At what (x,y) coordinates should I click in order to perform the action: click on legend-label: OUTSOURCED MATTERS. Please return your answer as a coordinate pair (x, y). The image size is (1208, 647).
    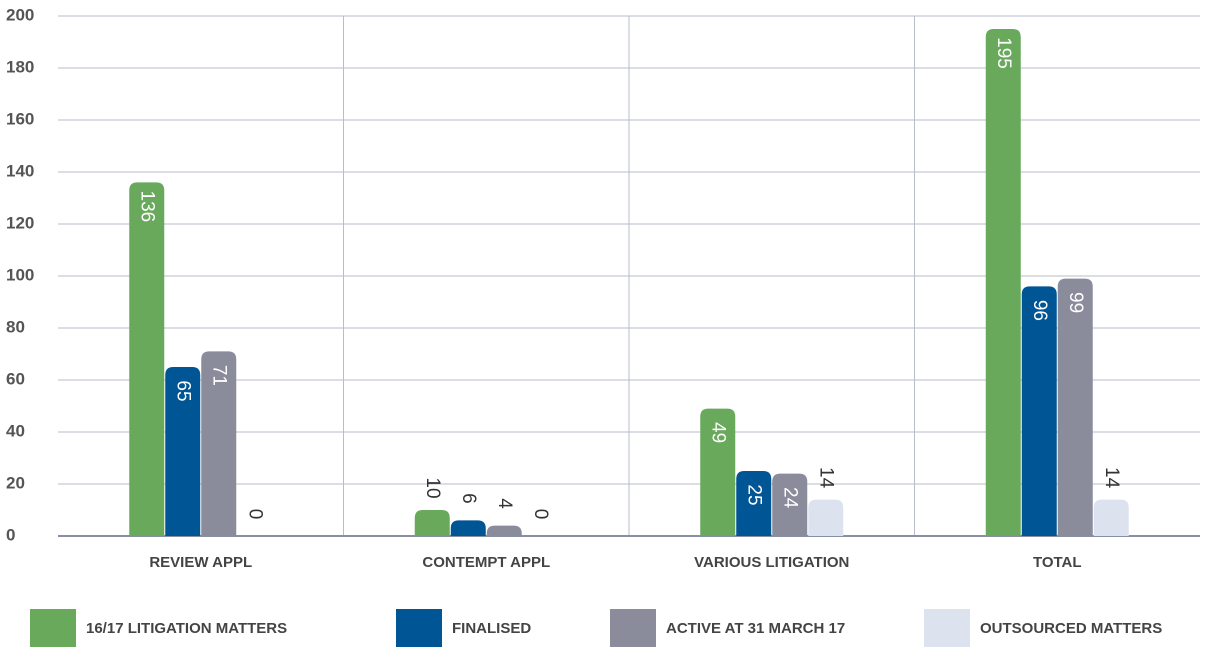
    Looking at the image, I should click on (1071, 628).